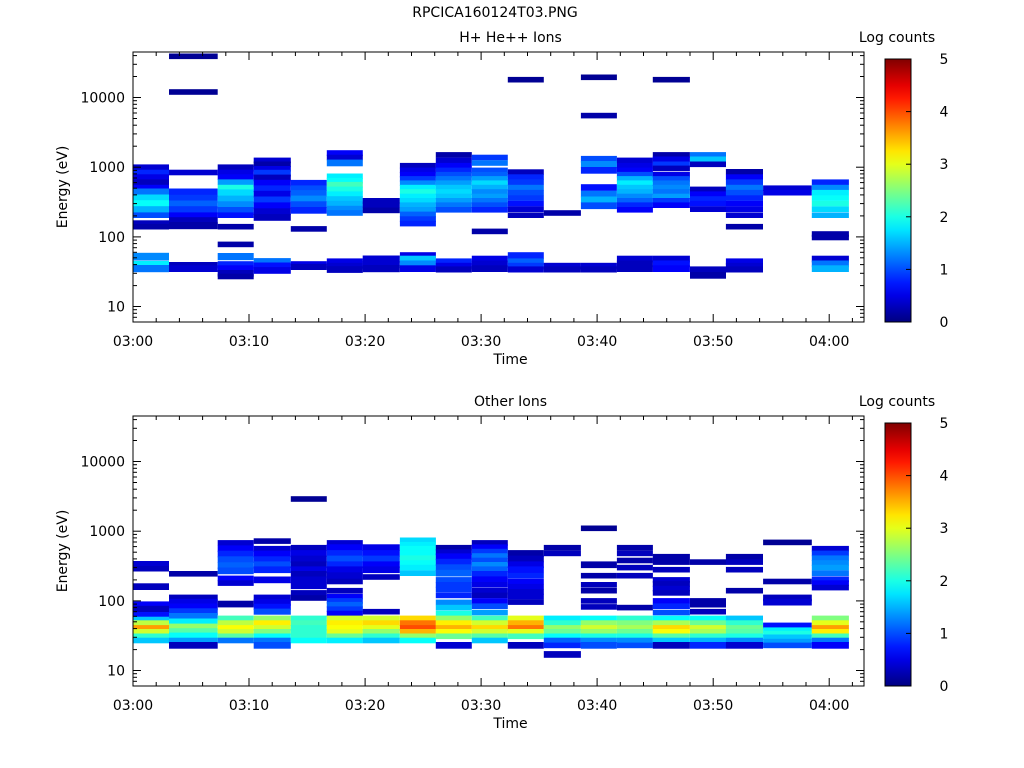 This screenshot has width=1024, height=768. What do you see at coordinates (133, 342) in the screenshot?
I see `x-tick-label: 03:00` at bounding box center [133, 342].